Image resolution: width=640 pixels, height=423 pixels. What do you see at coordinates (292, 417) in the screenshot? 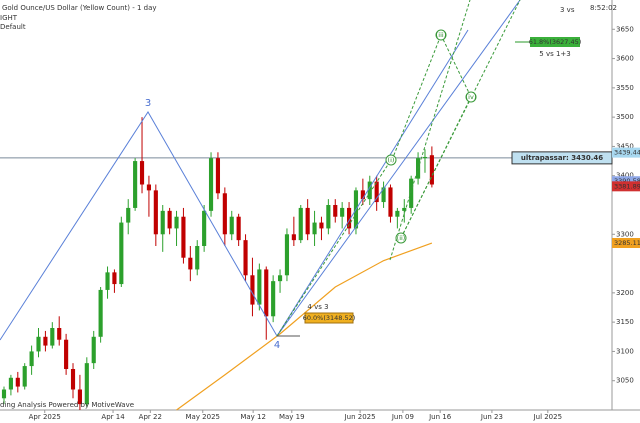
I see `x-tick-label: May 19` at bounding box center [292, 417].